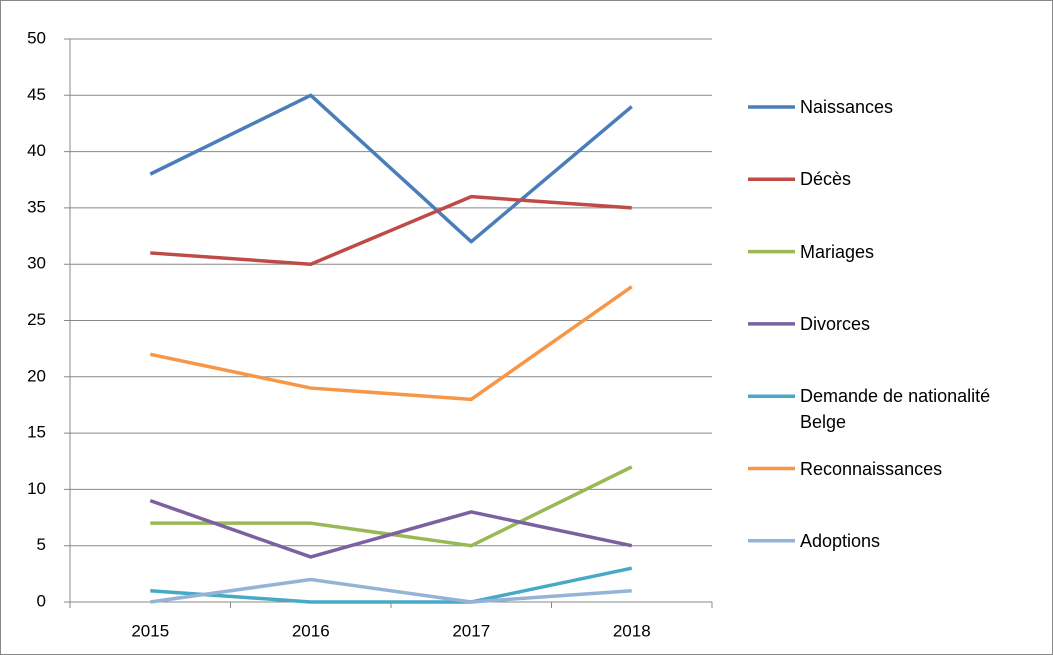 This screenshot has height=655, width=1053. I want to click on y-tick-label: 15, so click(36, 432).